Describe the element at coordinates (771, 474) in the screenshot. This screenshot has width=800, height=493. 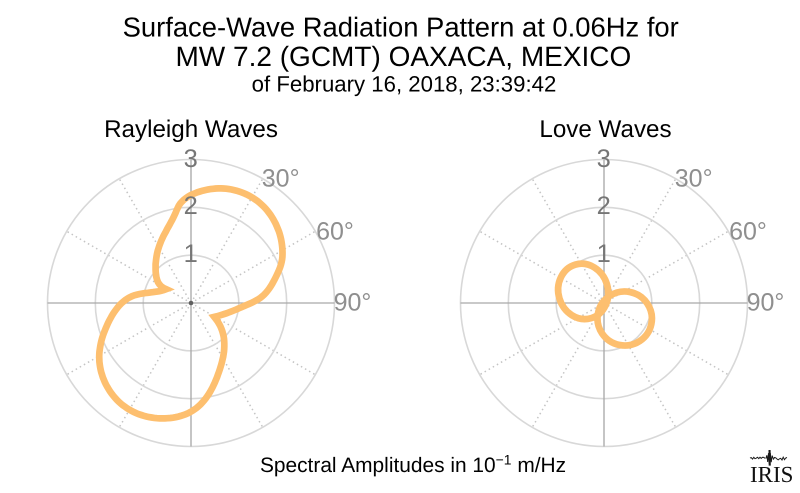
I see `svg-text: IRIS` at that location.